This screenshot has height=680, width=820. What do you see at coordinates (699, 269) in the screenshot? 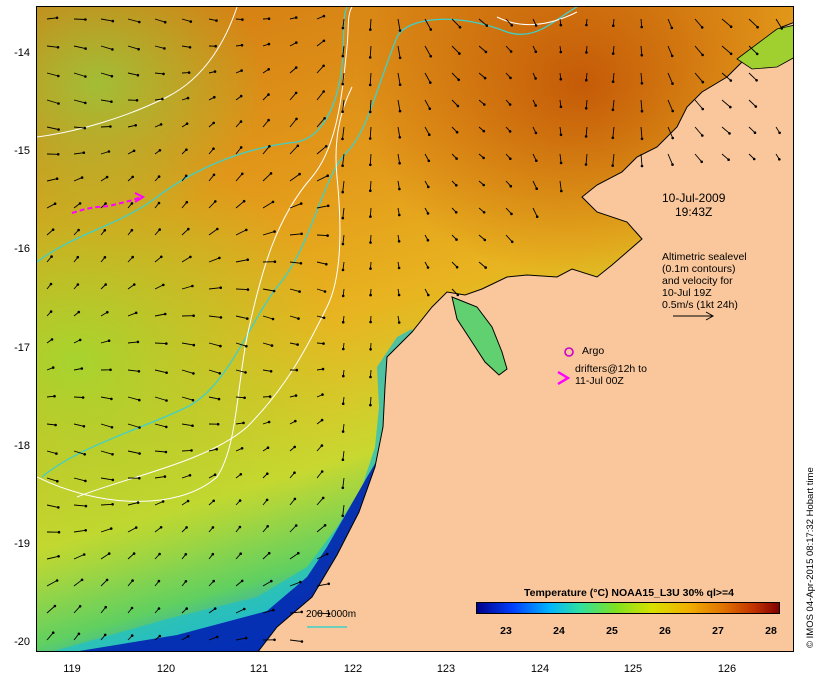
I see `altimetry-line: (0.1m contours)` at bounding box center [699, 269].